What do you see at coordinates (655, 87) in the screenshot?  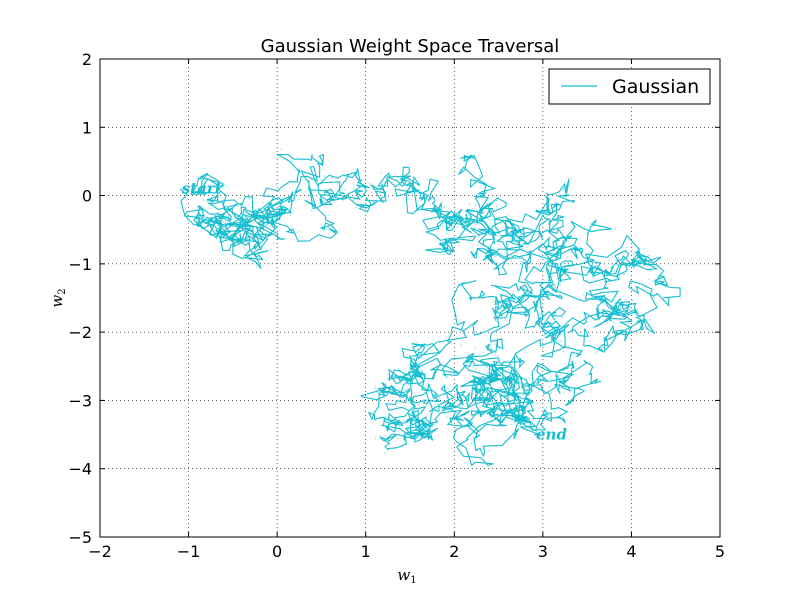 I see `legend-label-gaussian: Gaussian` at bounding box center [655, 87].